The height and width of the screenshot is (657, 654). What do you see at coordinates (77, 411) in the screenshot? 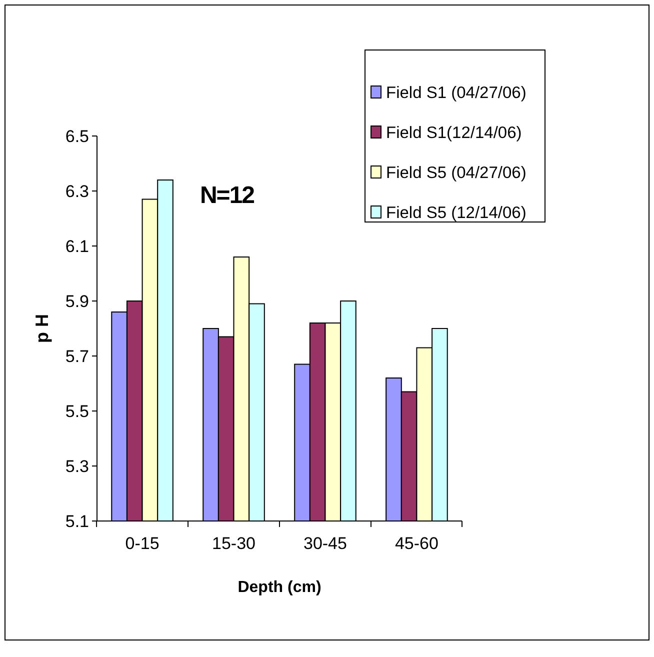
I see `y-tick-label: 5.5` at bounding box center [77, 411].